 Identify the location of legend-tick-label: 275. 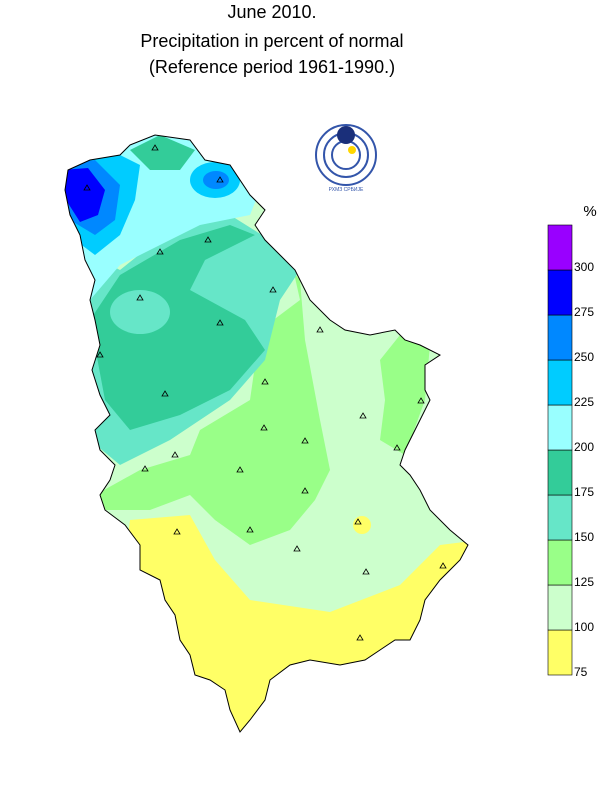
(584, 312).